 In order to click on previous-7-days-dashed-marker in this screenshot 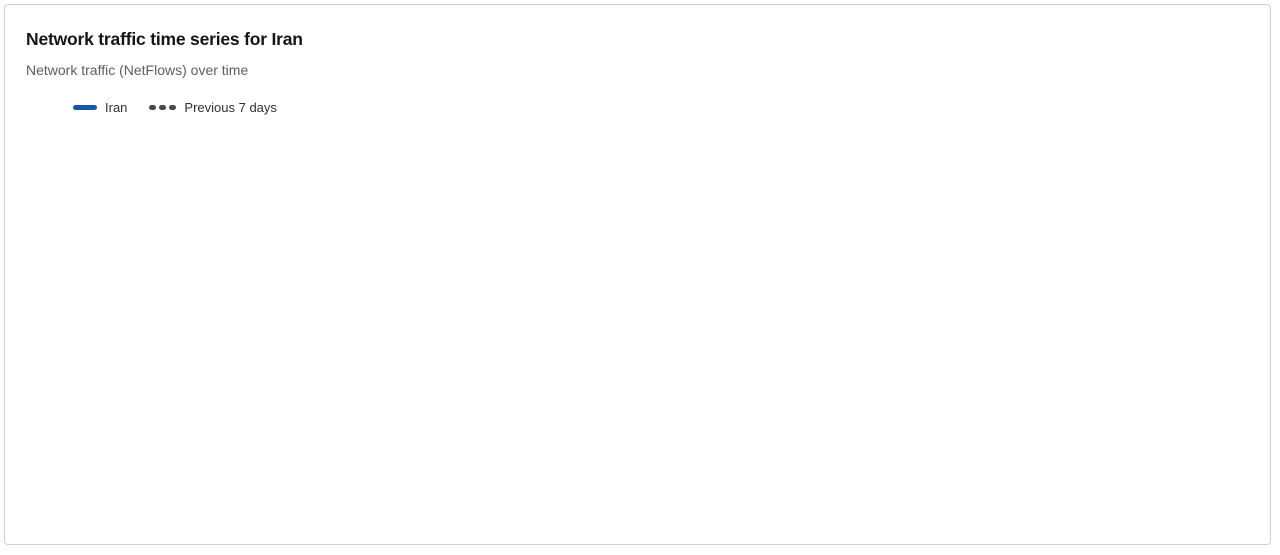, I will do `click(163, 107)`.